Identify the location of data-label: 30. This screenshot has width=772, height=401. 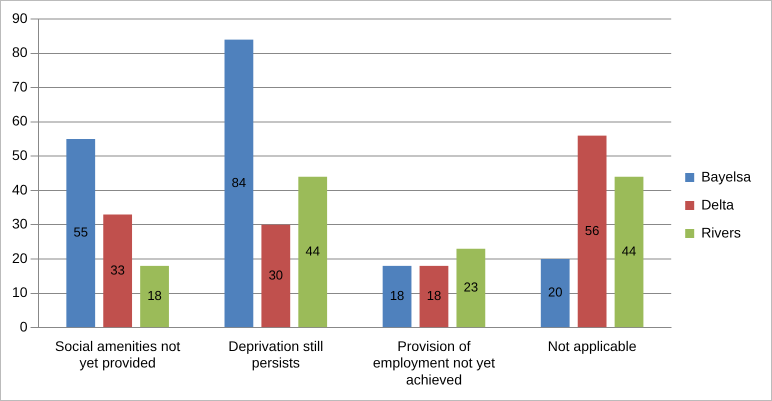
(276, 274).